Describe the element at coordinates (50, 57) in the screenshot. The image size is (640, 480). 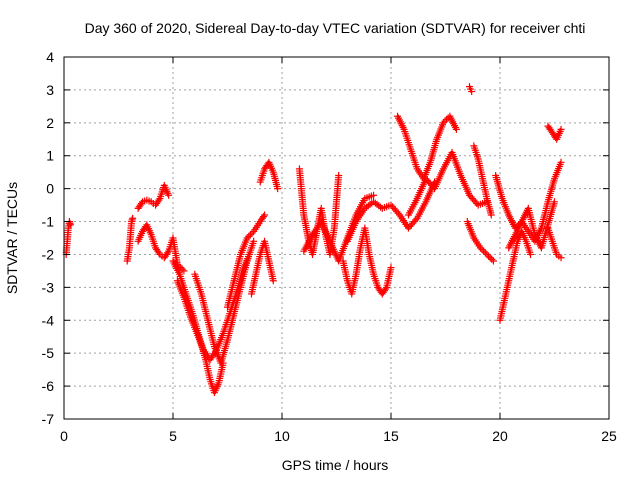
I see `y-tick-label: 4` at that location.